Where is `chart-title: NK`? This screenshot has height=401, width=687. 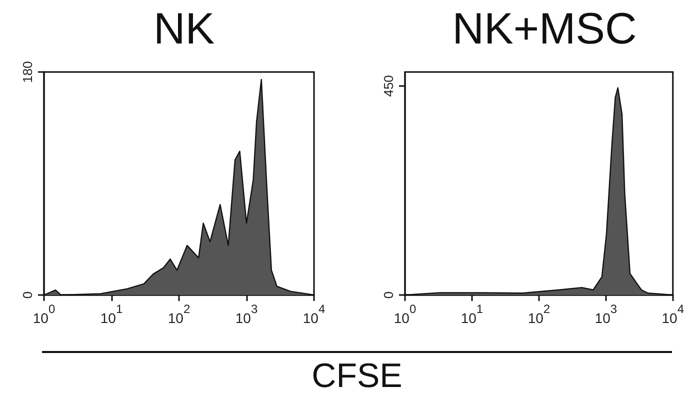 chart-title: NK is located at coordinates (184, 29).